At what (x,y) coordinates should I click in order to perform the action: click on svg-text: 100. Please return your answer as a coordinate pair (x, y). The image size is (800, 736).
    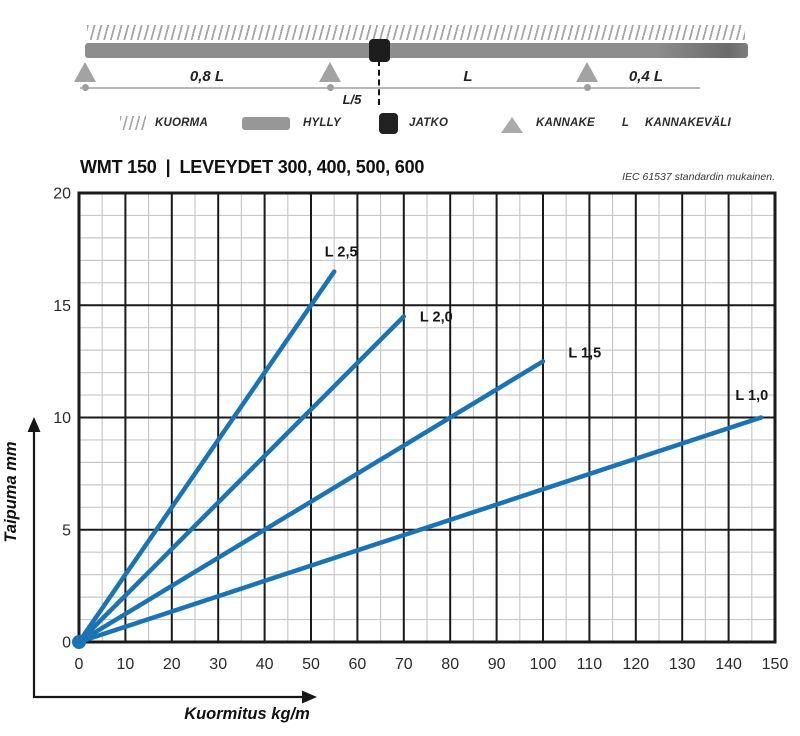
    Looking at the image, I should click on (543, 664).